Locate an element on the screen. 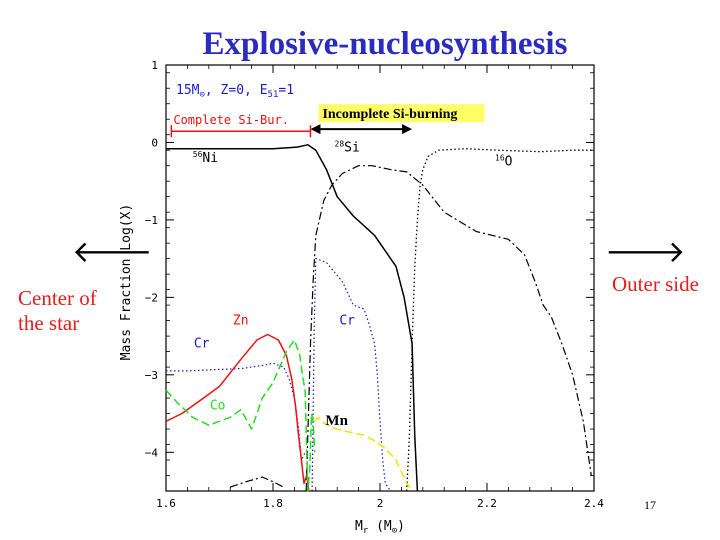  x-axis-label-part: M is located at coordinates (359, 526).